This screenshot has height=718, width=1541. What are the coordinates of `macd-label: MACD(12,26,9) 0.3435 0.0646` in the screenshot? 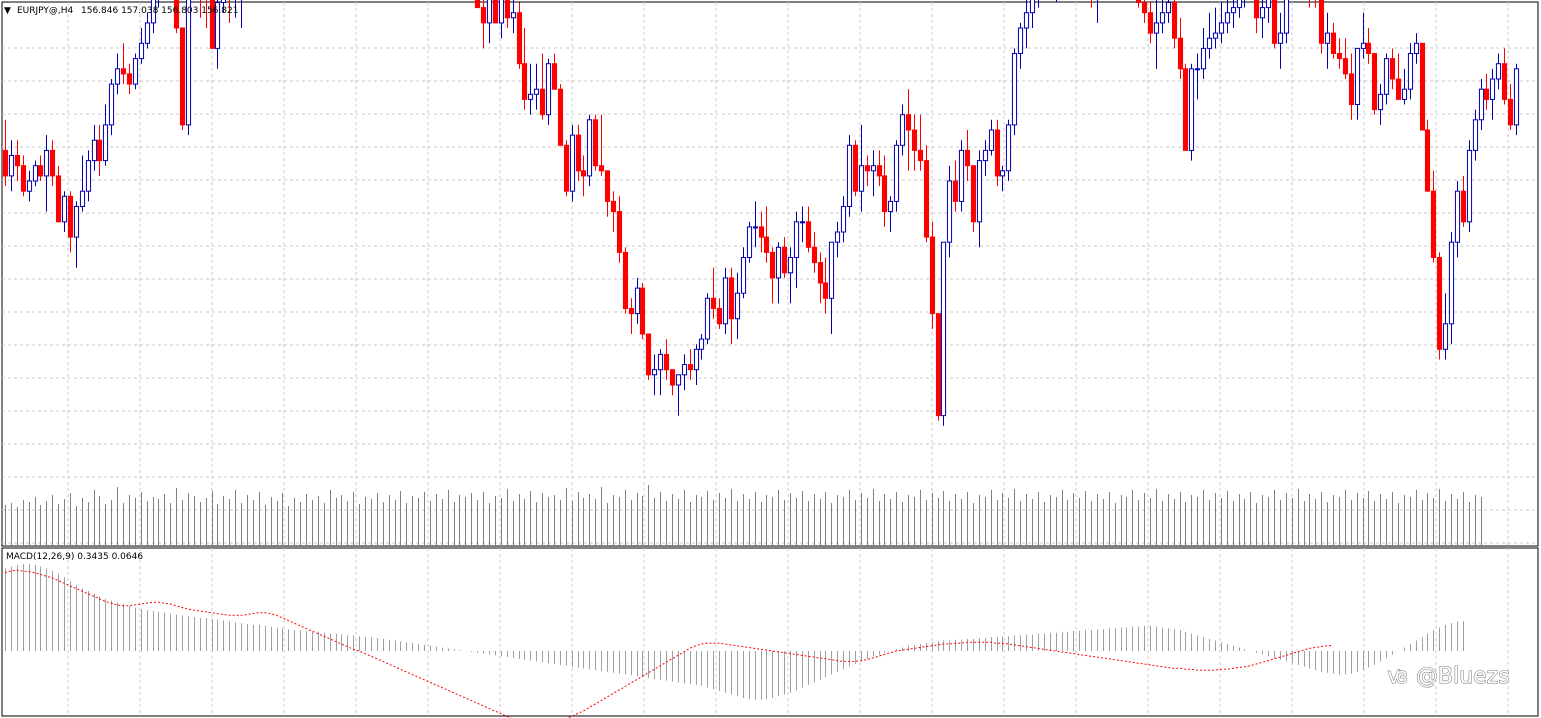 It's located at (74, 557).